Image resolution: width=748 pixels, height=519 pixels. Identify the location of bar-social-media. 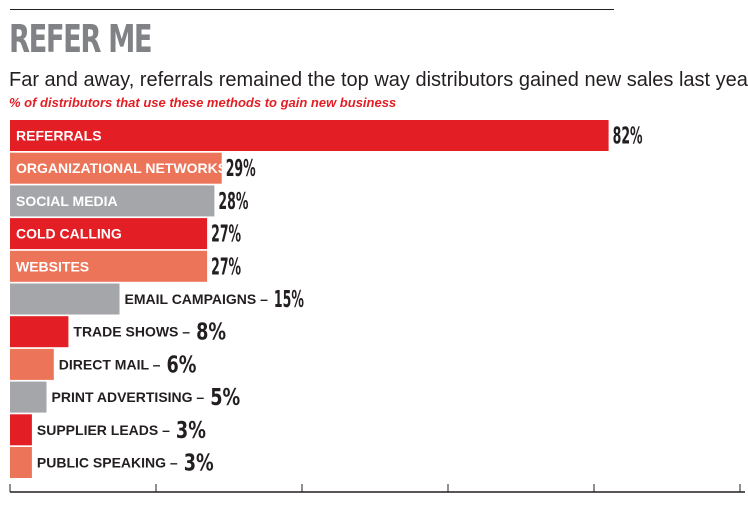
(112, 201).